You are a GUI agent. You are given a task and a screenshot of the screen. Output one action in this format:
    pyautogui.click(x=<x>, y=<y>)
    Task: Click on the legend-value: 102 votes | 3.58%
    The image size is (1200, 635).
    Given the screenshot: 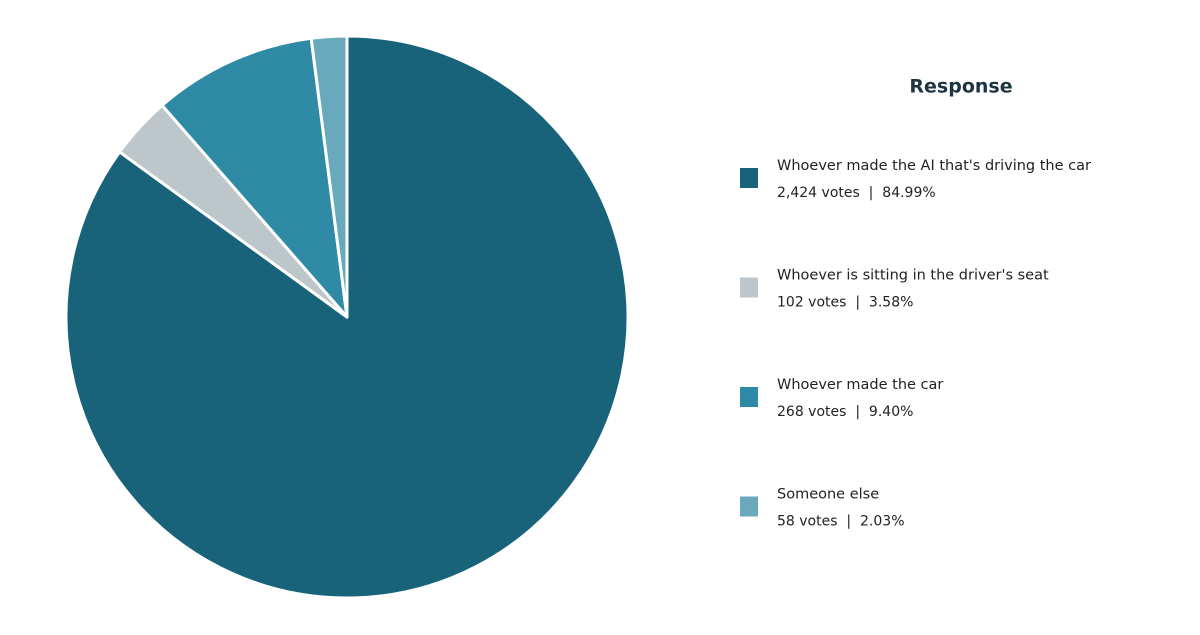 What is the action you would take?
    pyautogui.click(x=845, y=303)
    